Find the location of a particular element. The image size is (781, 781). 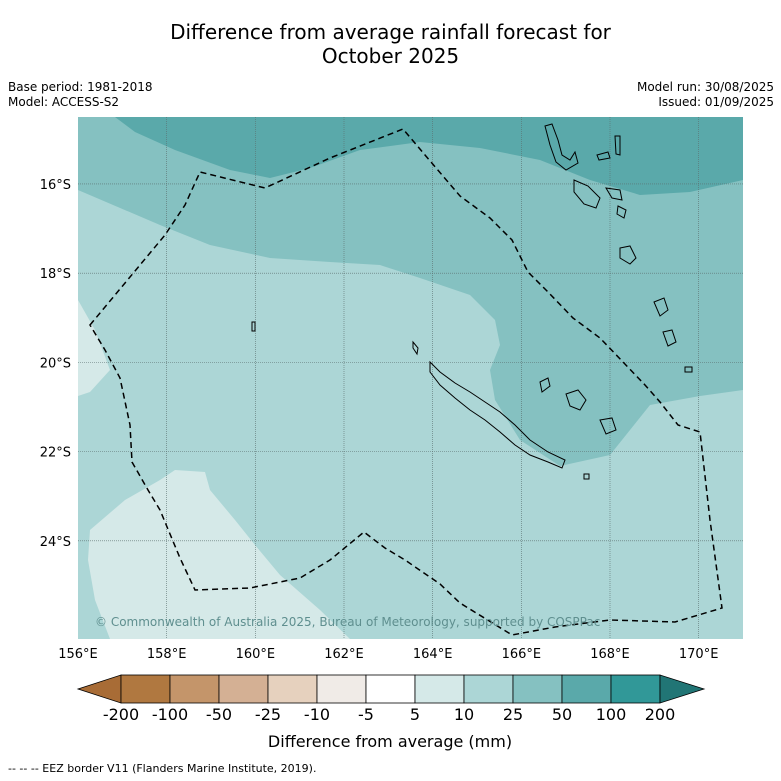

info-left: Base period: 1981-2018 Model: ACCESS-S2 is located at coordinates (80, 95).